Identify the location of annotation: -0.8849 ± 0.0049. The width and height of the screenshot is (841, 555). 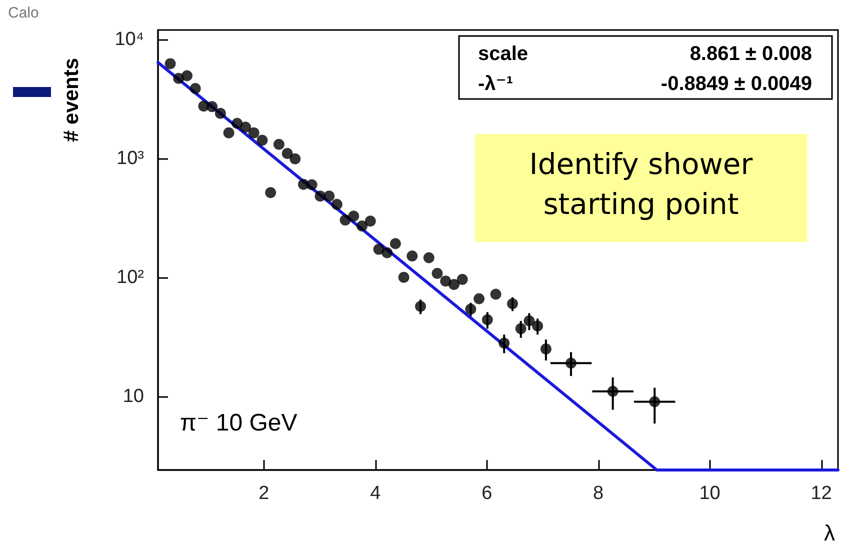
(736, 84).